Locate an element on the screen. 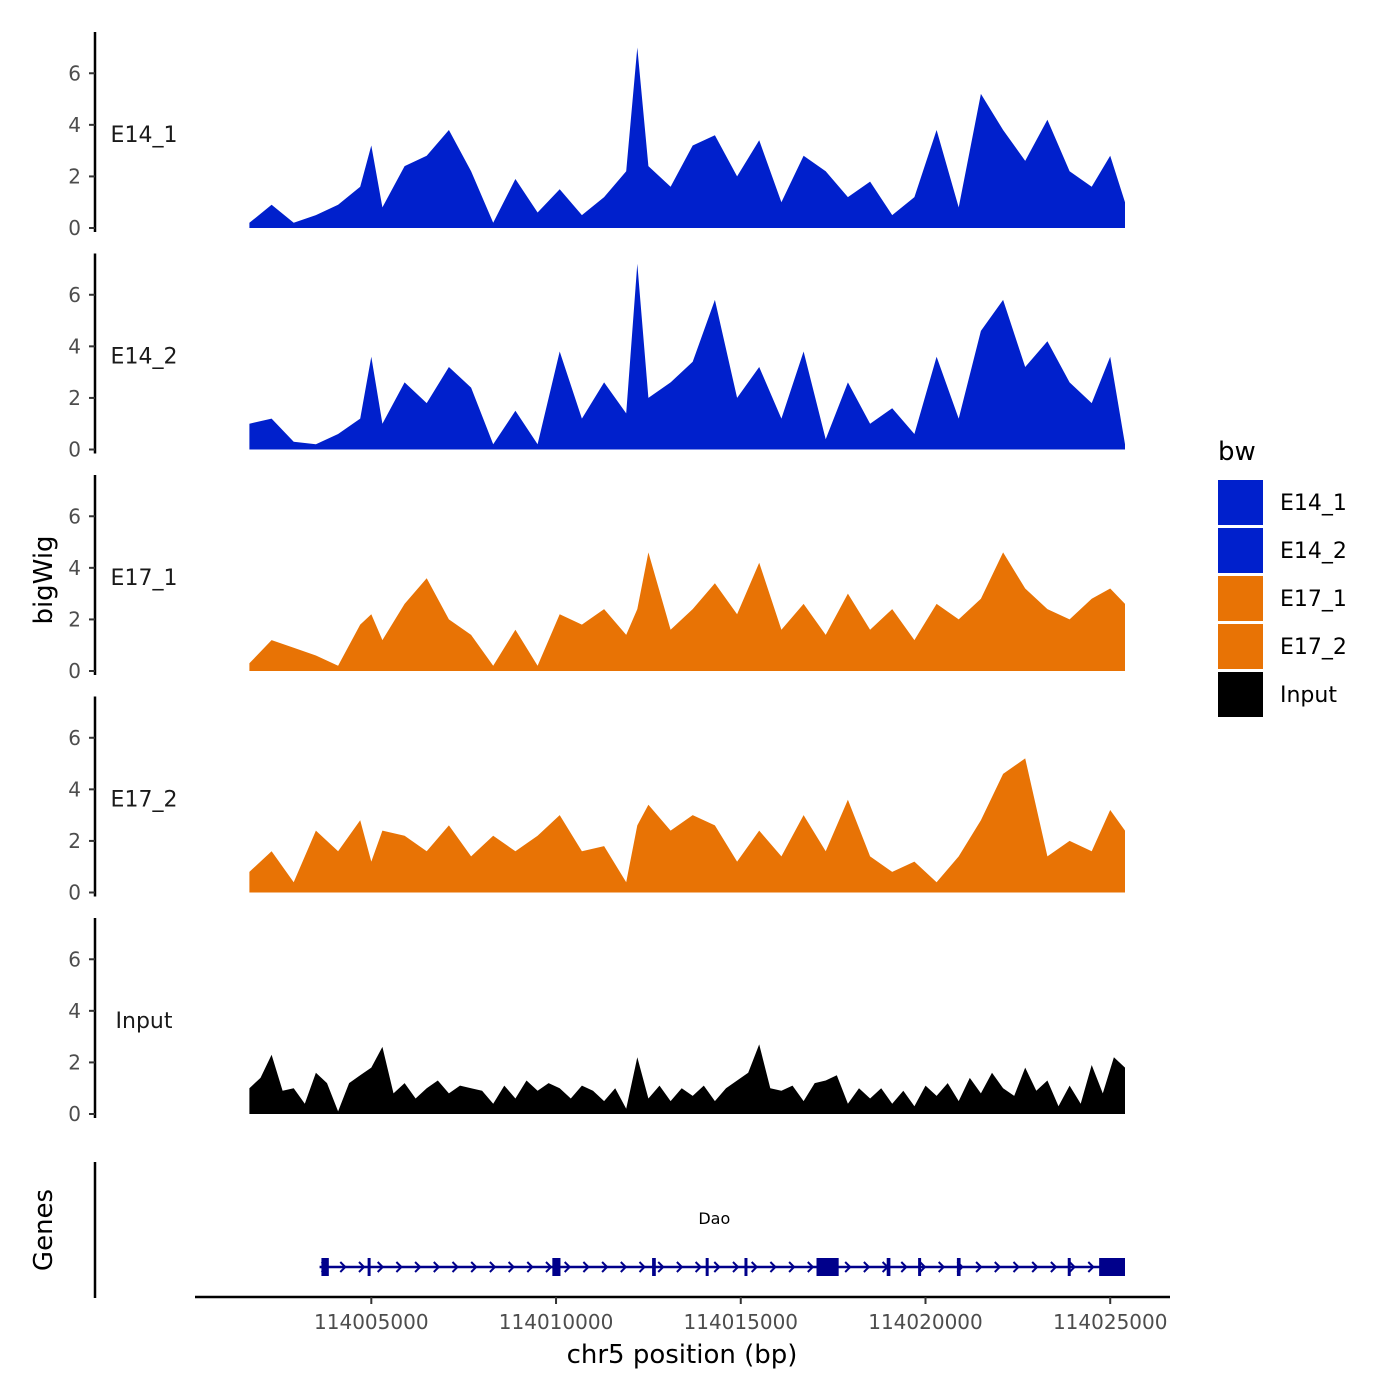 This screenshot has height=1400, width=1400. track-label: E14_2 is located at coordinates (144, 357).